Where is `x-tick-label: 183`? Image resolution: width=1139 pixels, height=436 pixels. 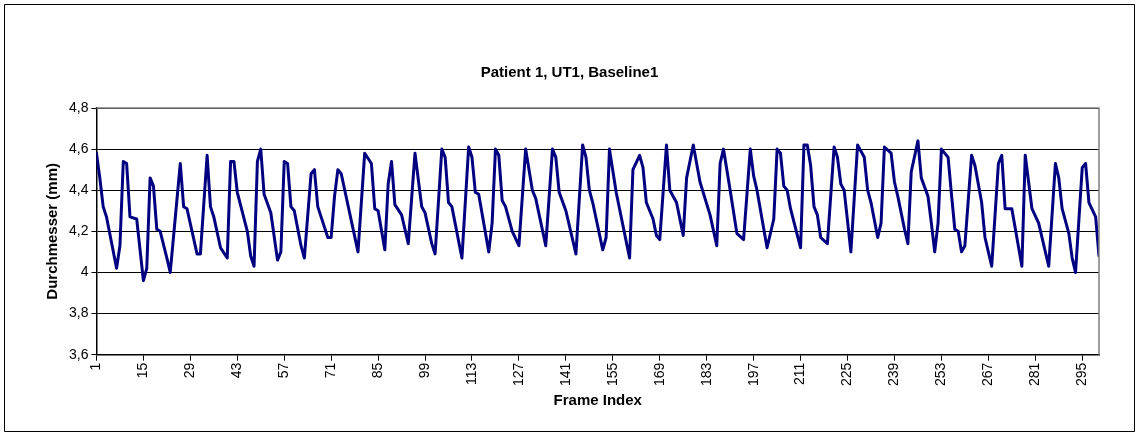
x-tick-label: 183 is located at coordinates (705, 374).